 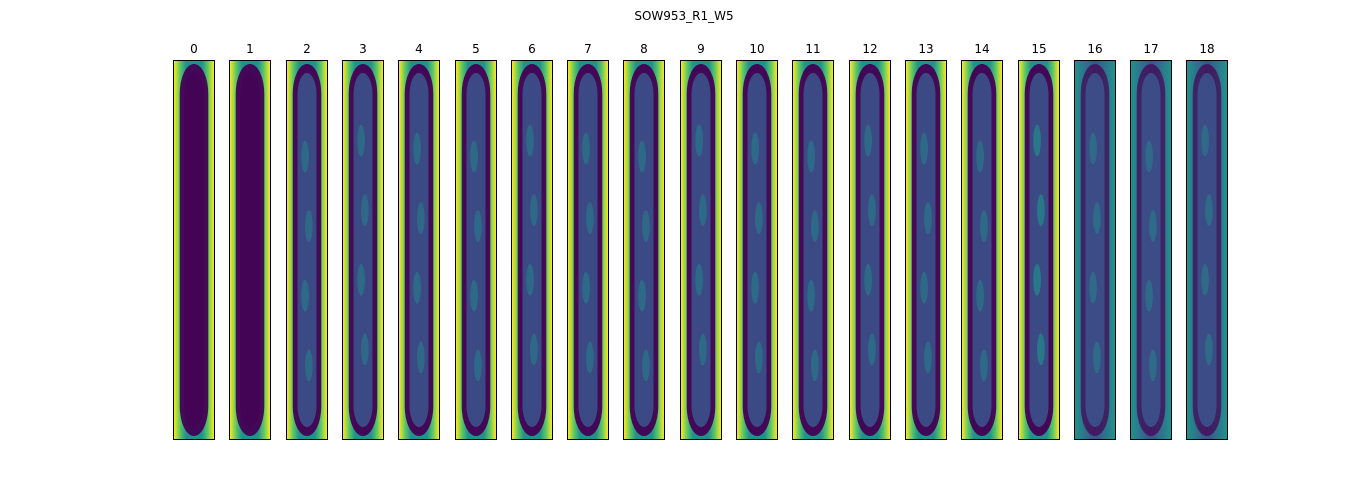 What do you see at coordinates (307, 49) in the screenshot?
I see `panel-label: 2` at bounding box center [307, 49].